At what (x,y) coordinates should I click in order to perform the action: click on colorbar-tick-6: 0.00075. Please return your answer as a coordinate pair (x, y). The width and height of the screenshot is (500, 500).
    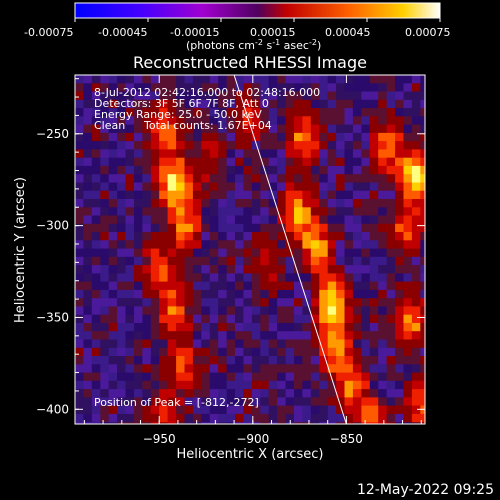
    Looking at the image, I should click on (428, 32).